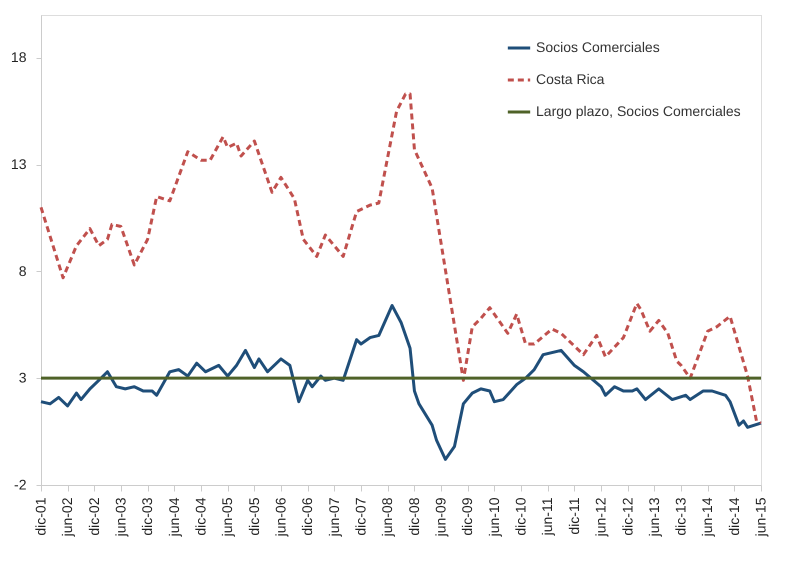 Image resolution: width=806 pixels, height=588 pixels. I want to click on x-tick-label: jun-09, so click(440, 517).